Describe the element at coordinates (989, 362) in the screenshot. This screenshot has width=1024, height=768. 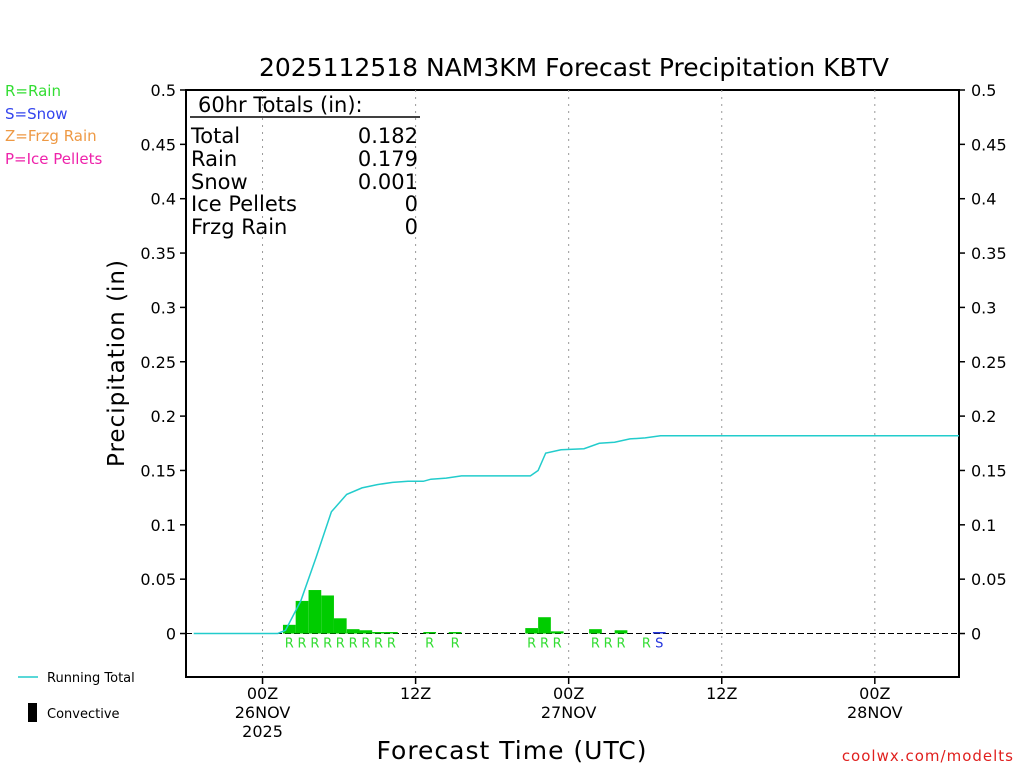
I see `y-tick-label-right: 0.25` at that location.